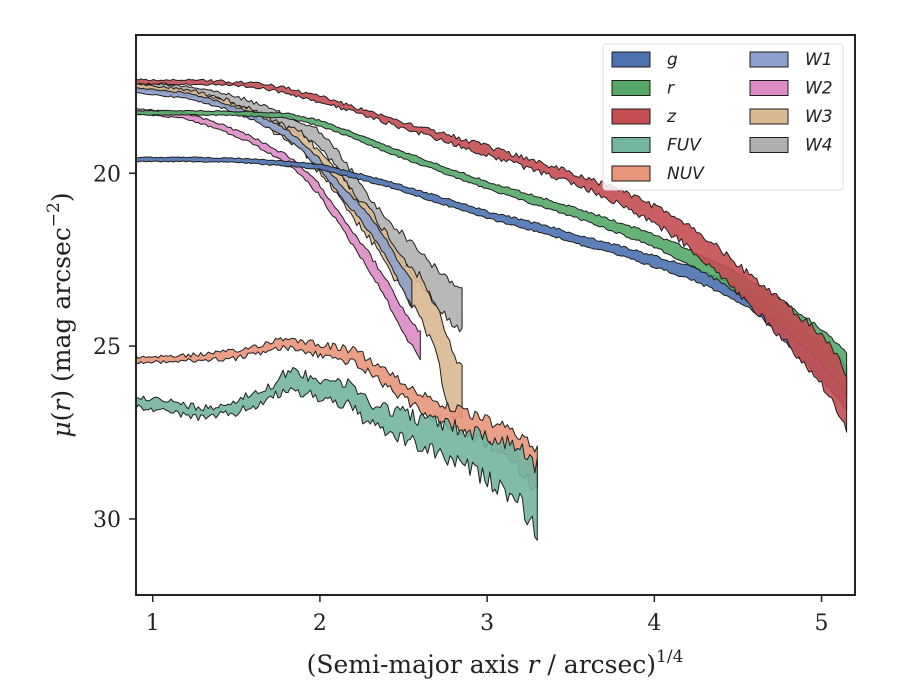  I want to click on legend-label-W3: W3, so click(819, 117).